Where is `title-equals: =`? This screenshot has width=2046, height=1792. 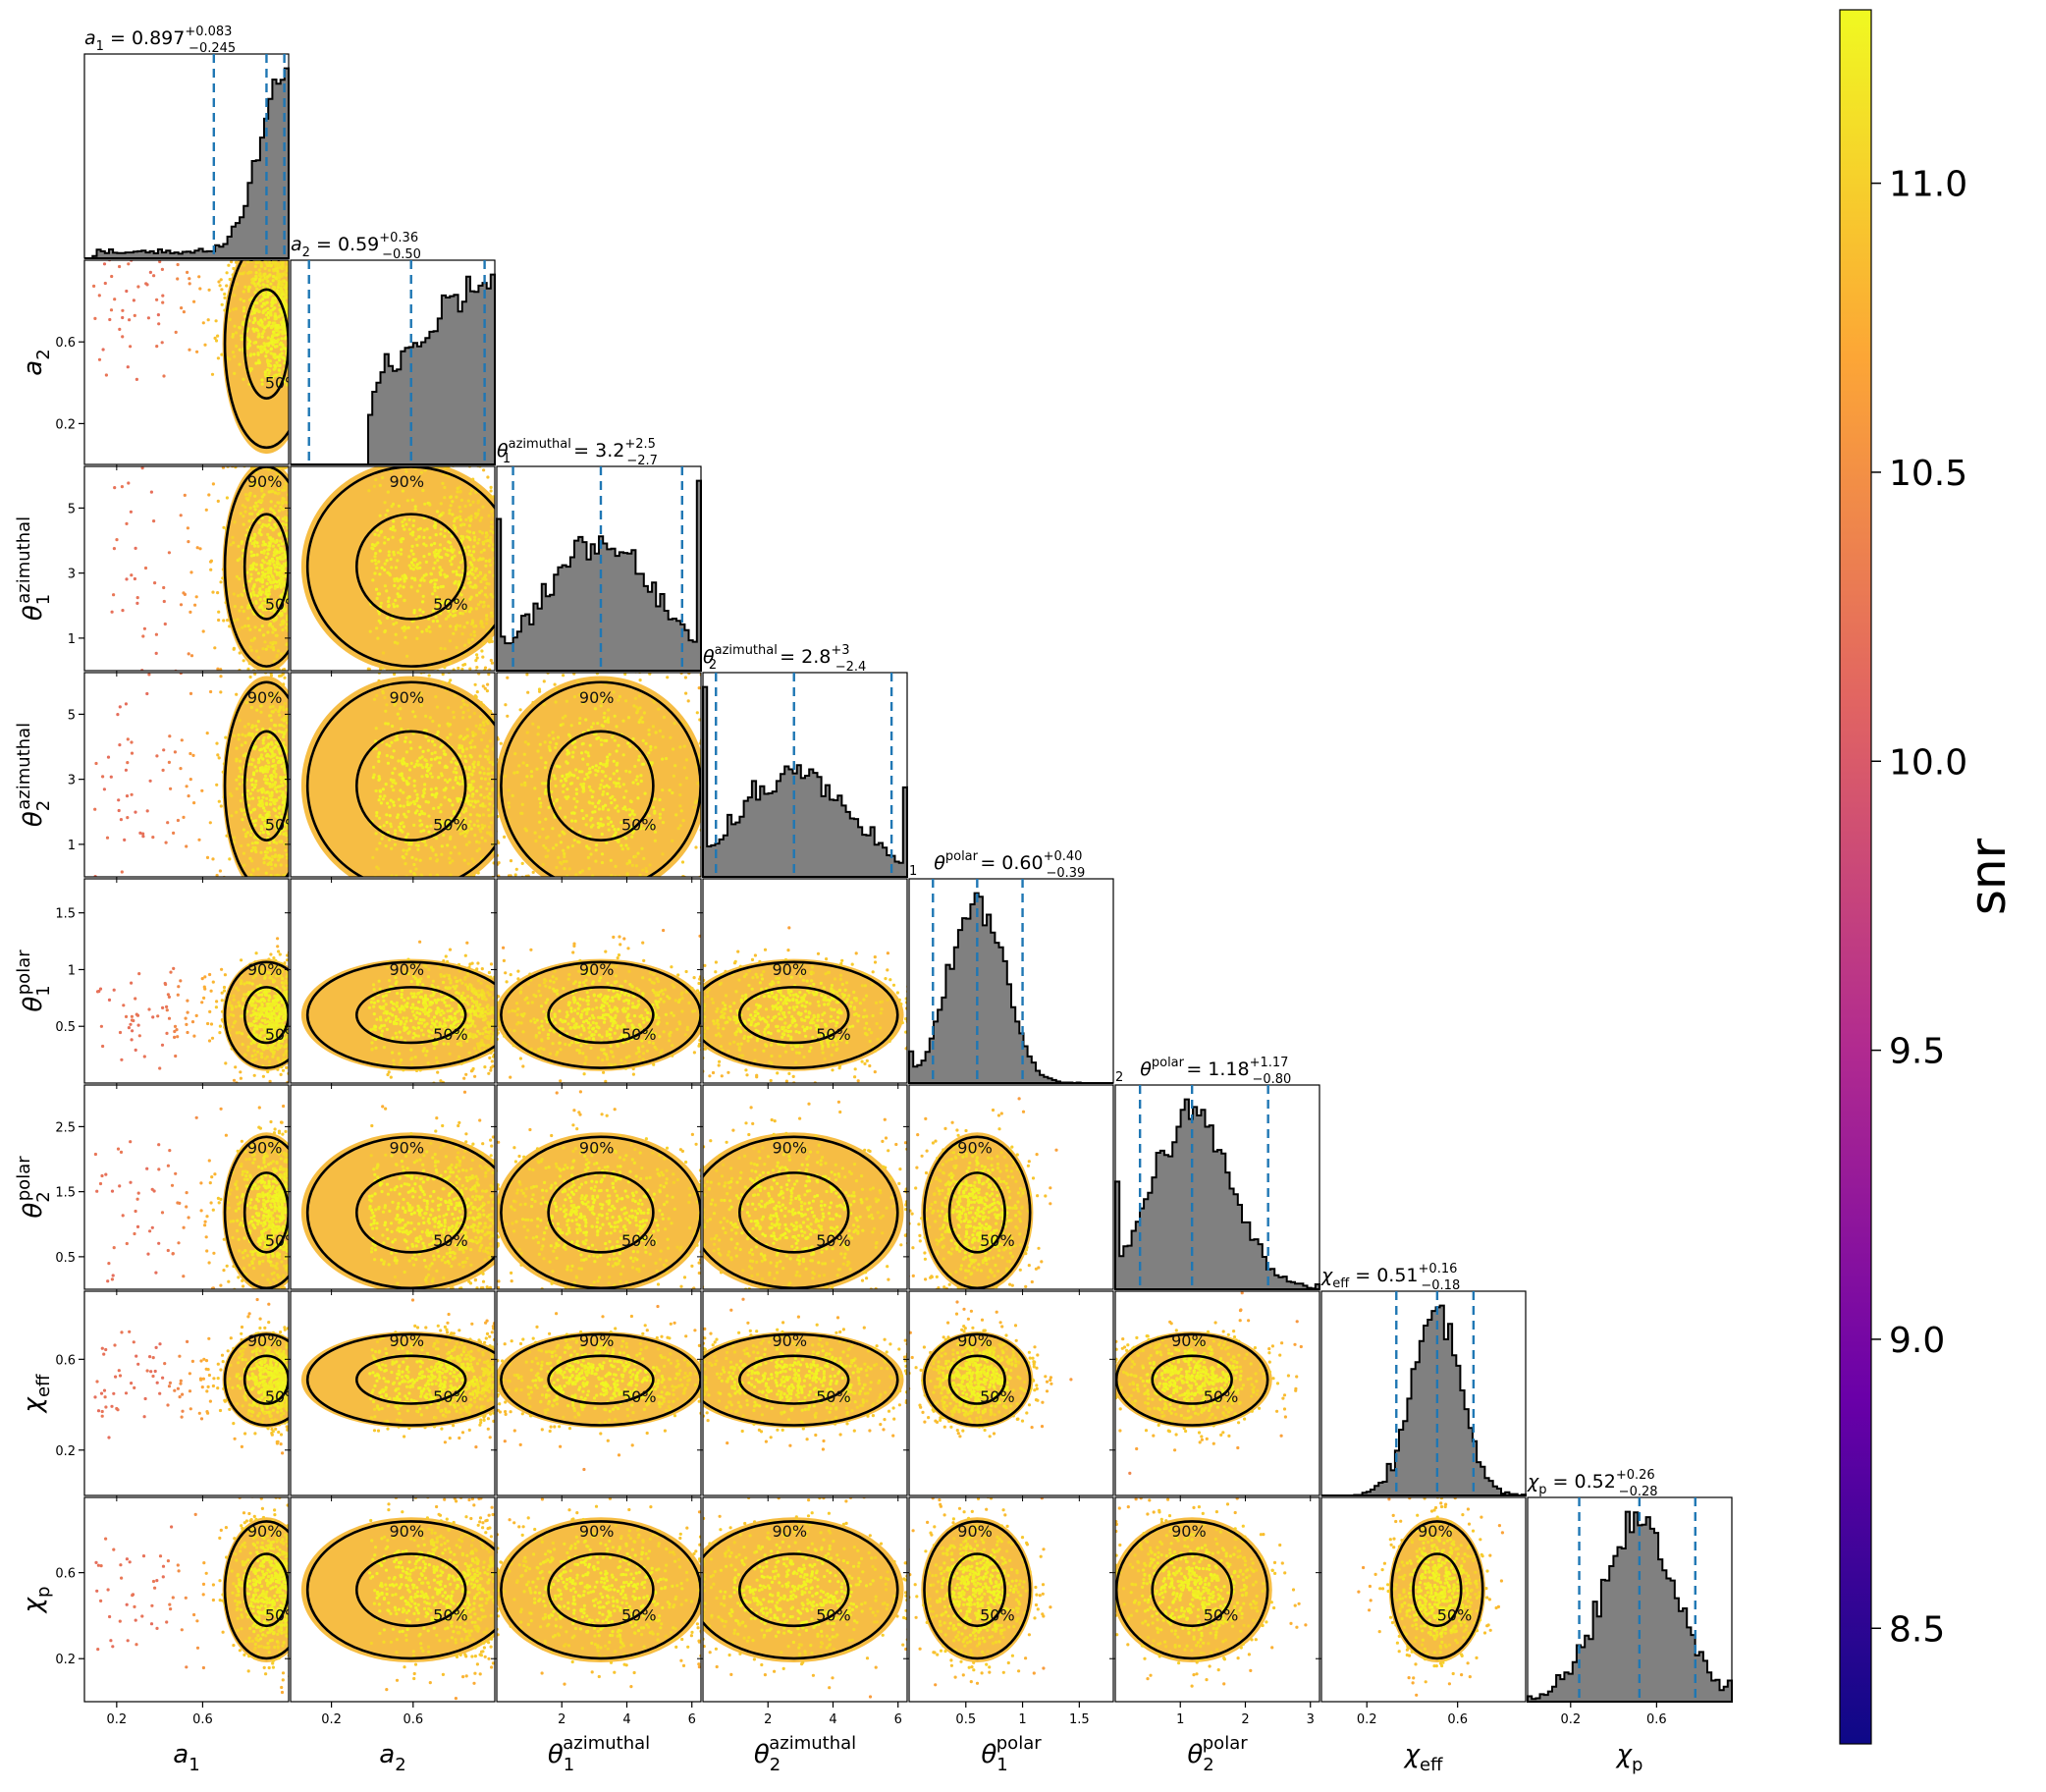
title-equals: = is located at coordinates (581, 451).